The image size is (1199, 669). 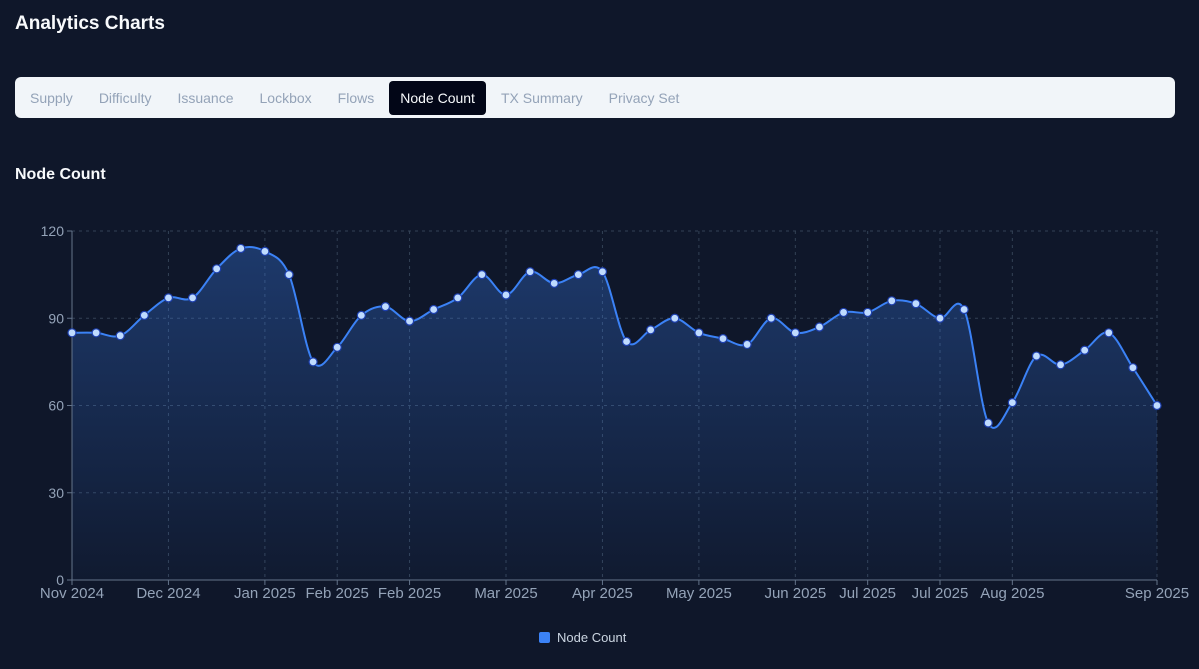 What do you see at coordinates (544, 637) in the screenshot?
I see `legend-swatch` at bounding box center [544, 637].